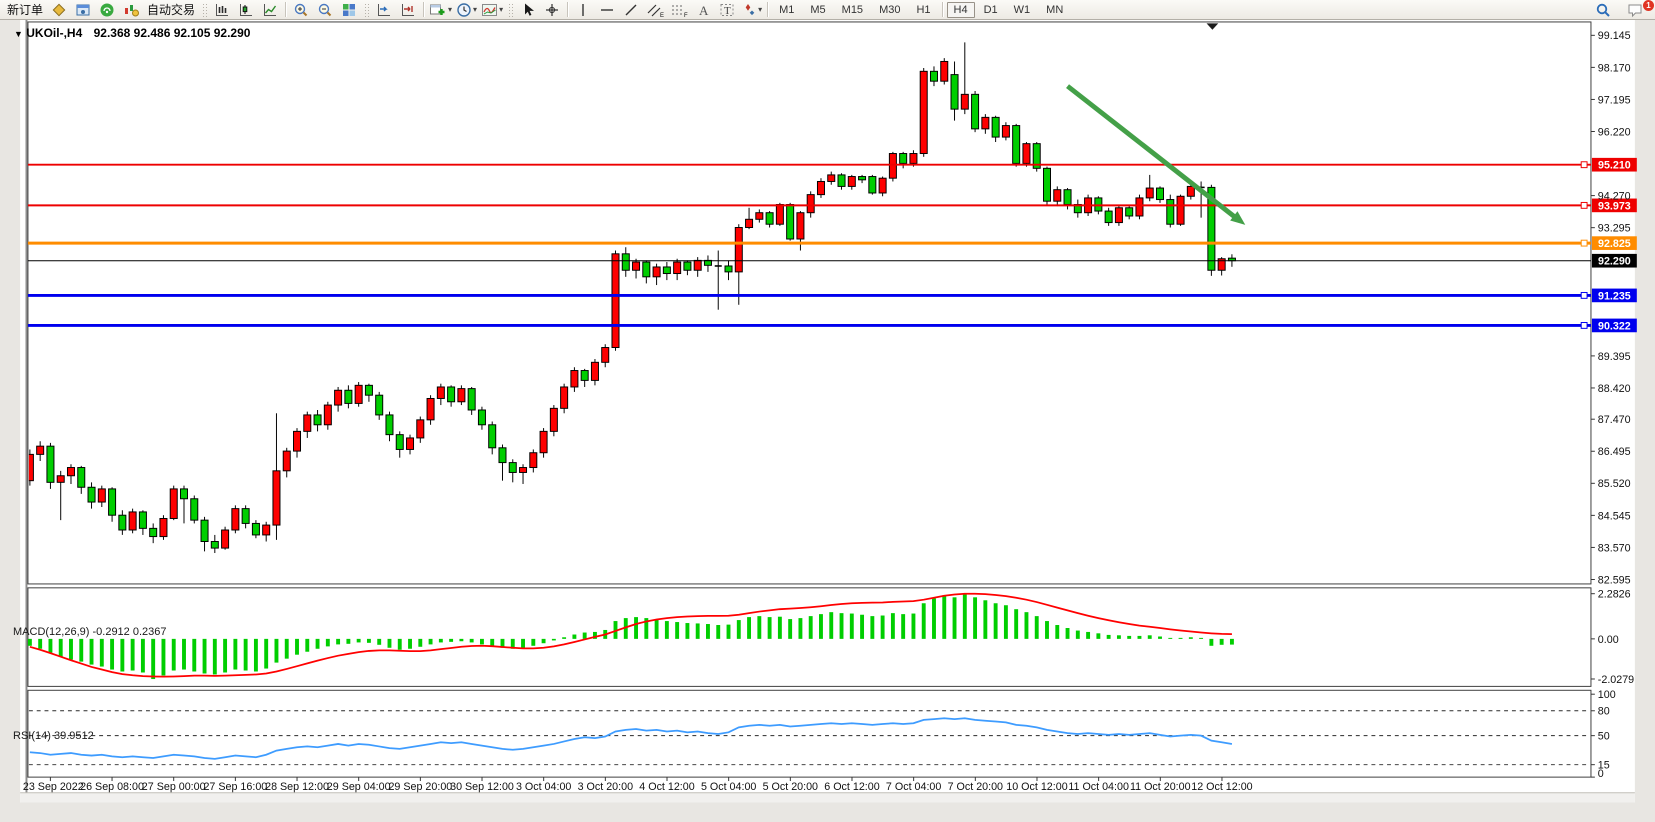  What do you see at coordinates (440, 10) in the screenshot?
I see `new-chart-icon: ▾` at bounding box center [440, 10].